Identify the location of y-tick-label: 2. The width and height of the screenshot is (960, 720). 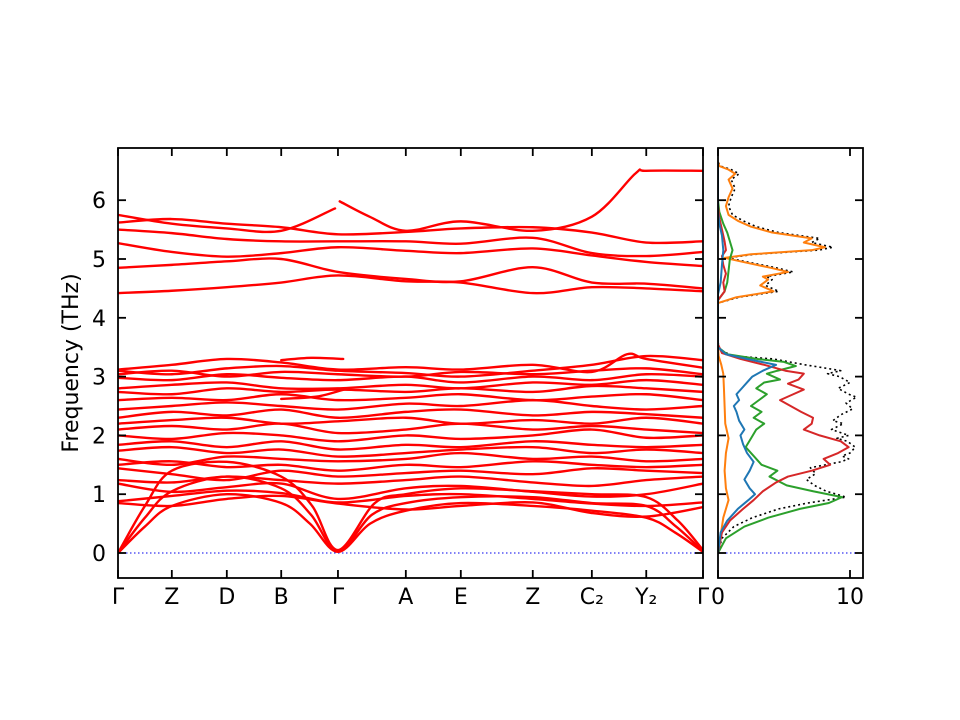
(99, 436).